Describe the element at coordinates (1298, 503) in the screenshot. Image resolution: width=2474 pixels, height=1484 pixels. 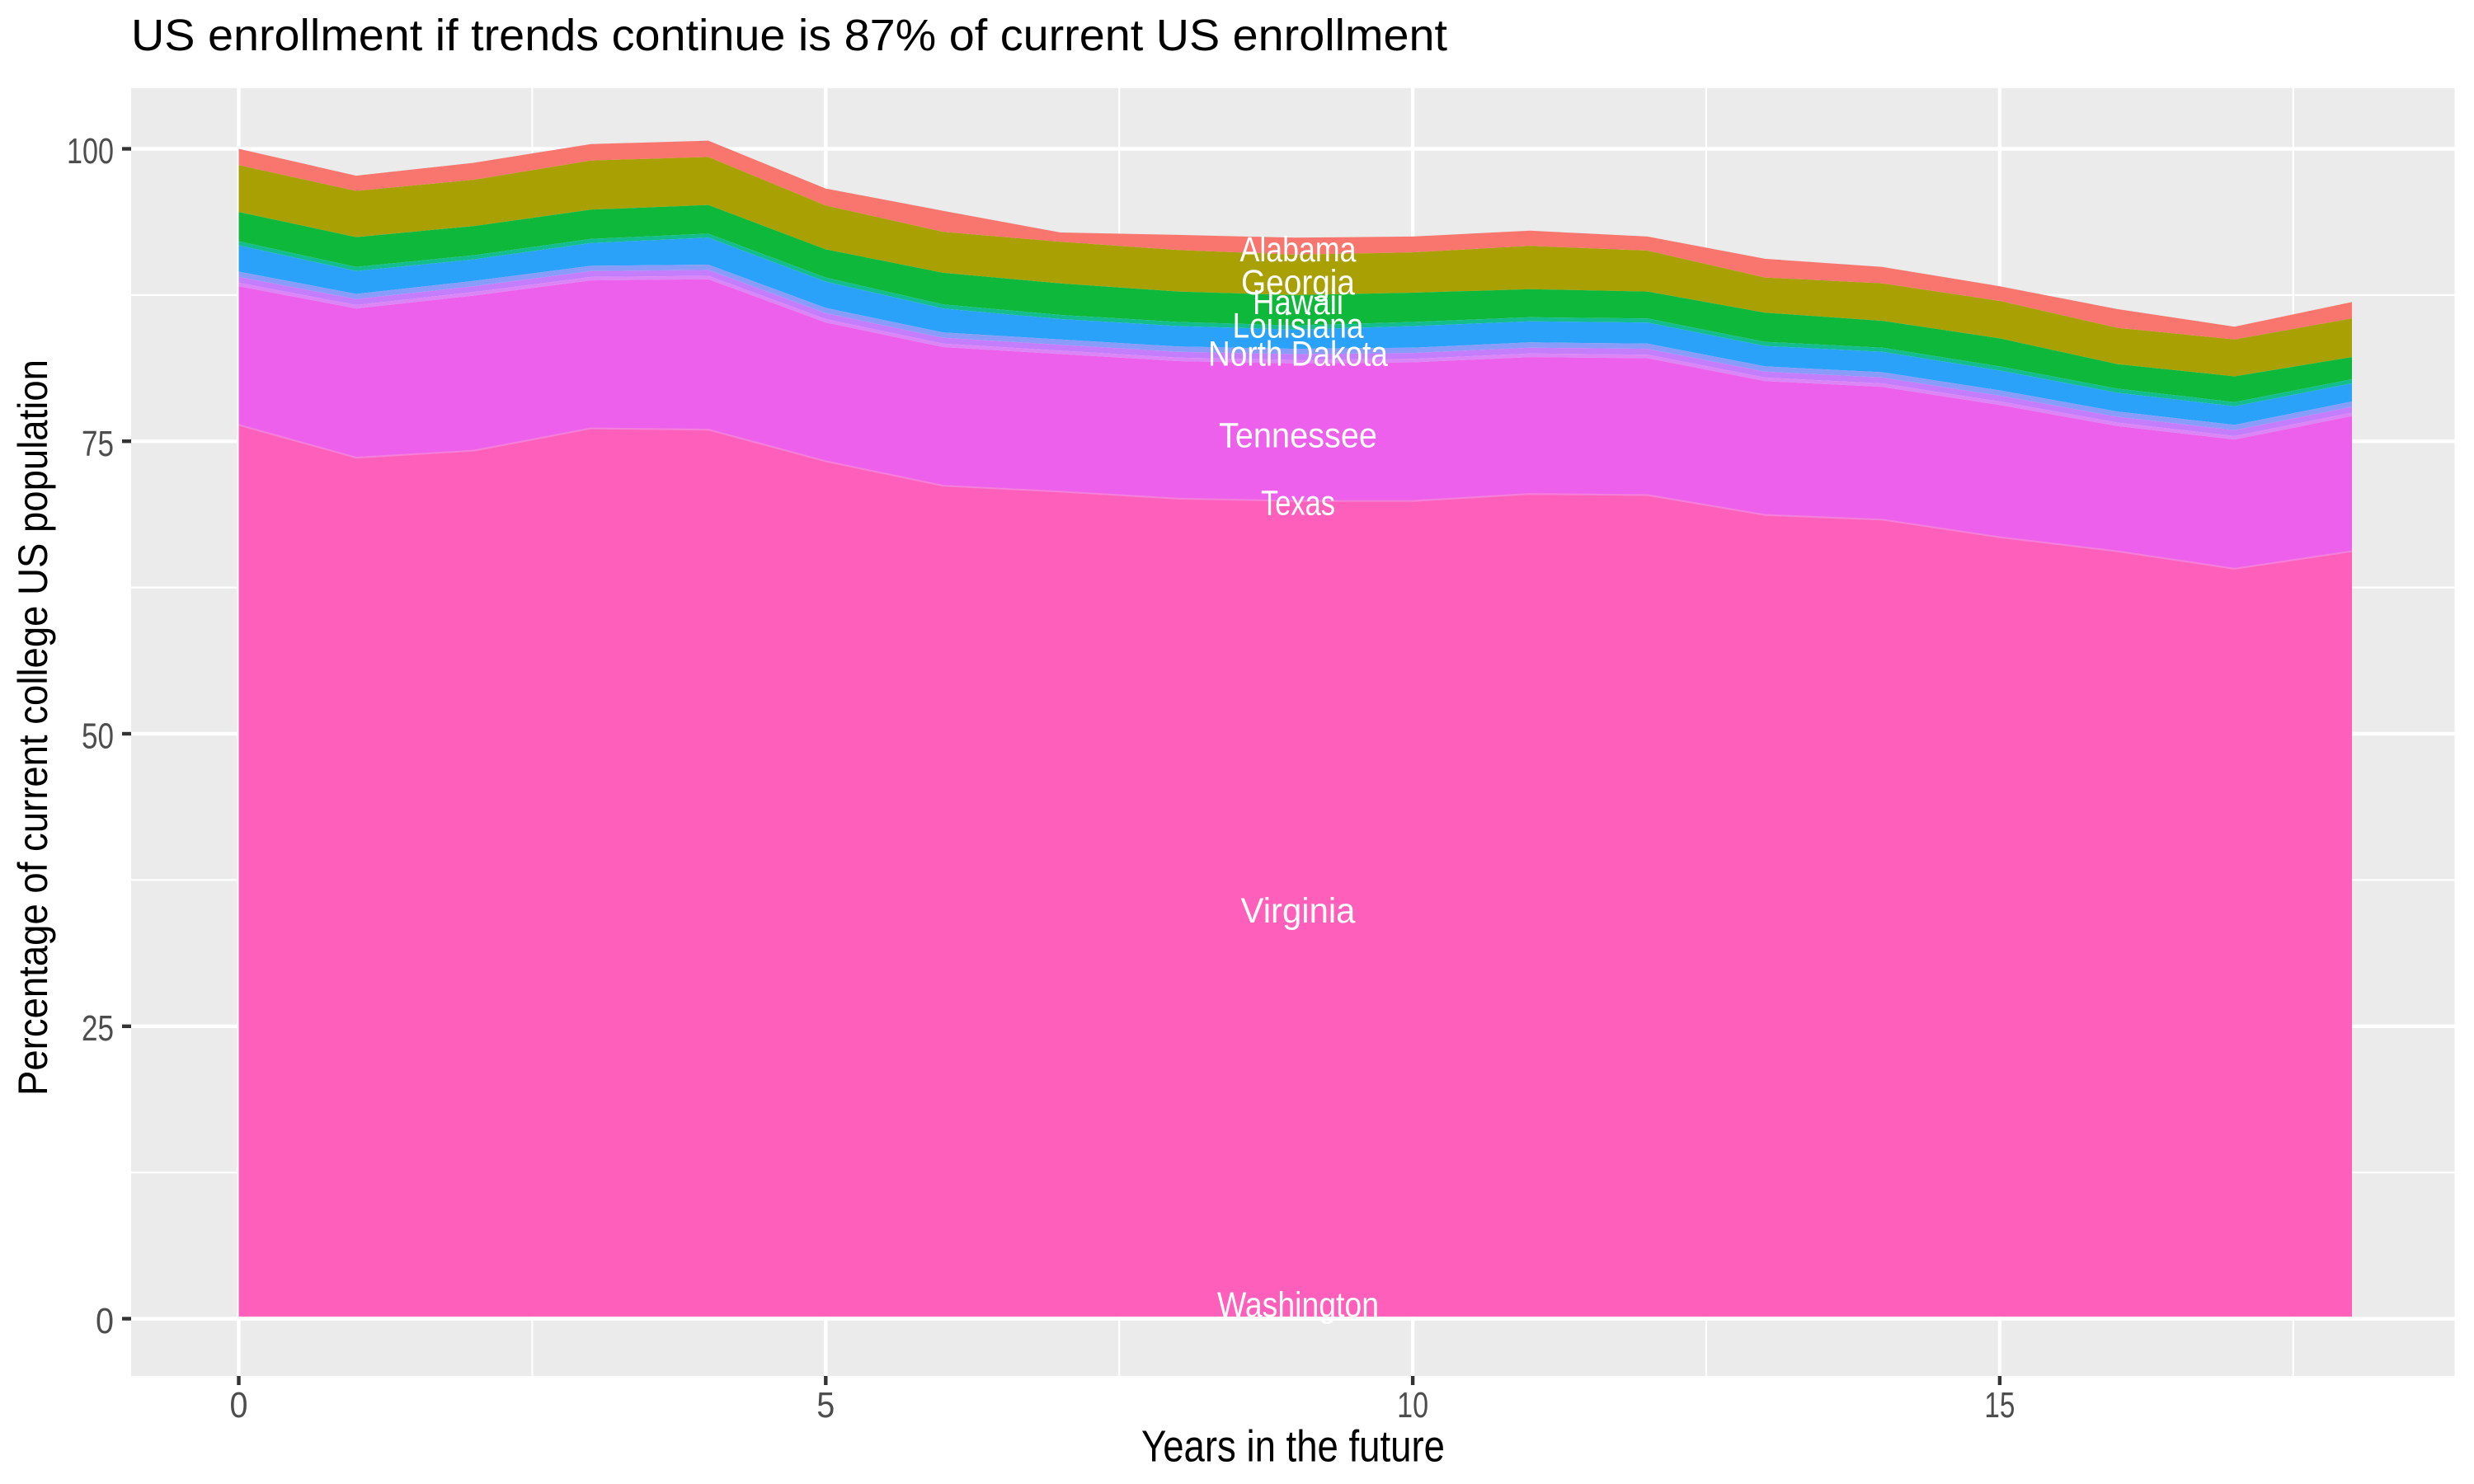
I see `svg-text: Texas` at that location.